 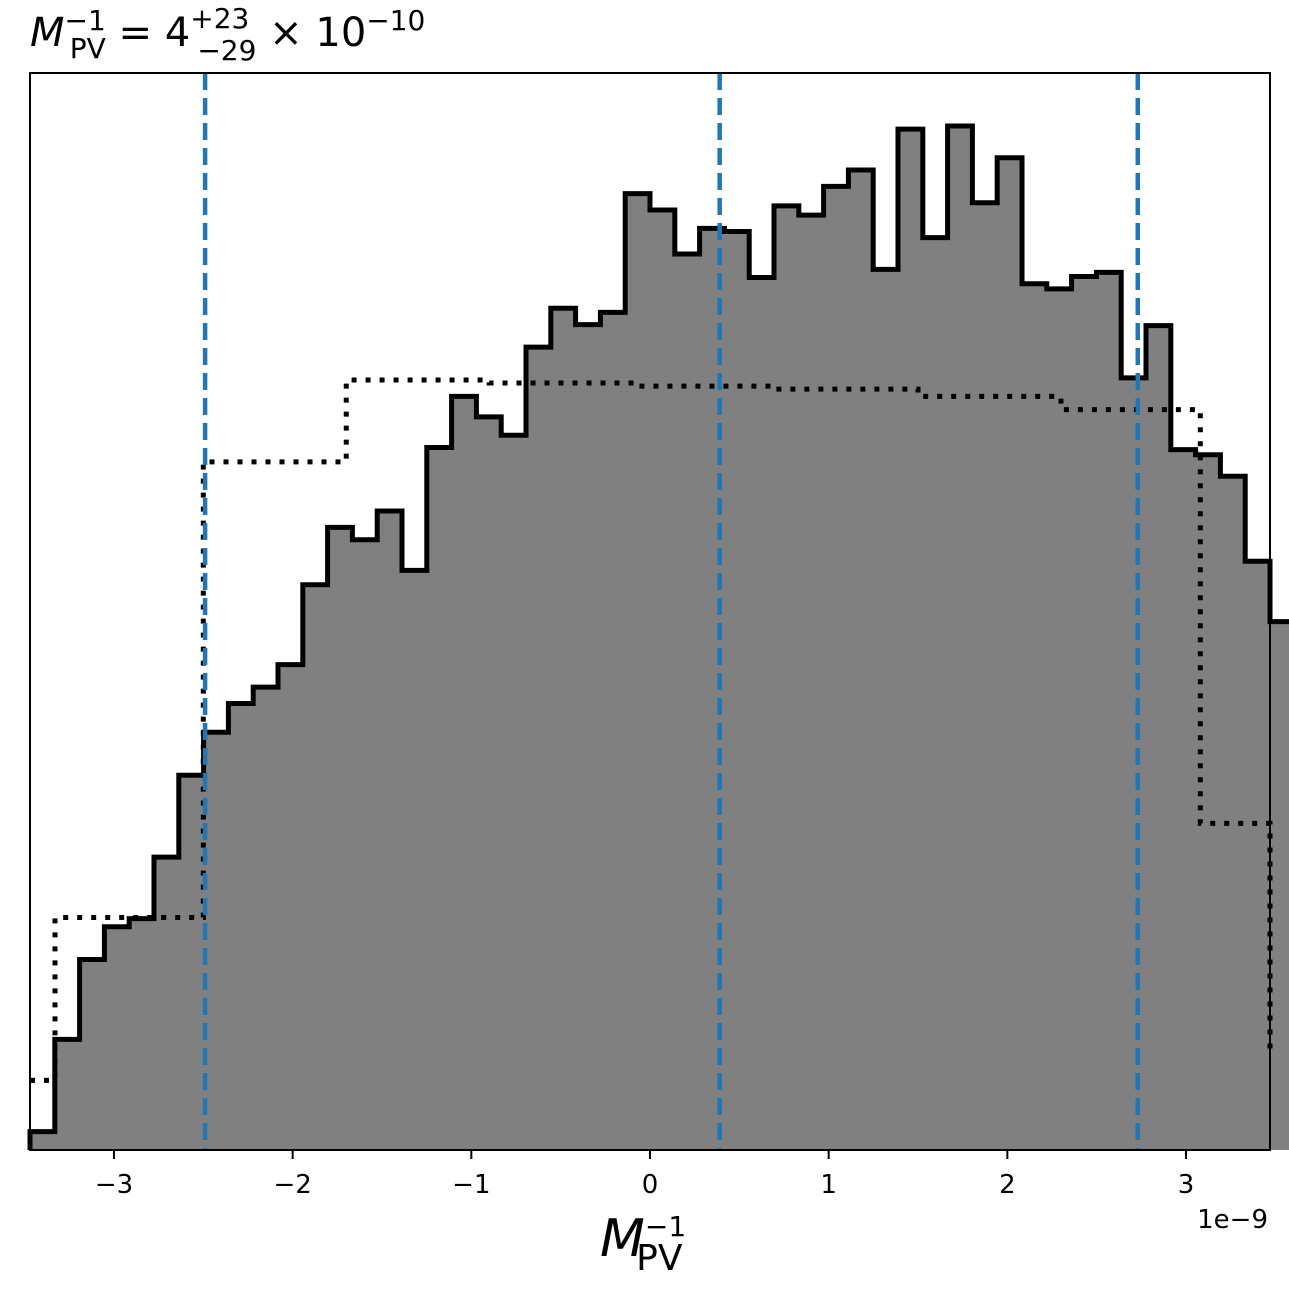 What do you see at coordinates (650, 1185) in the screenshot?
I see `x-tick-label: 0` at bounding box center [650, 1185].